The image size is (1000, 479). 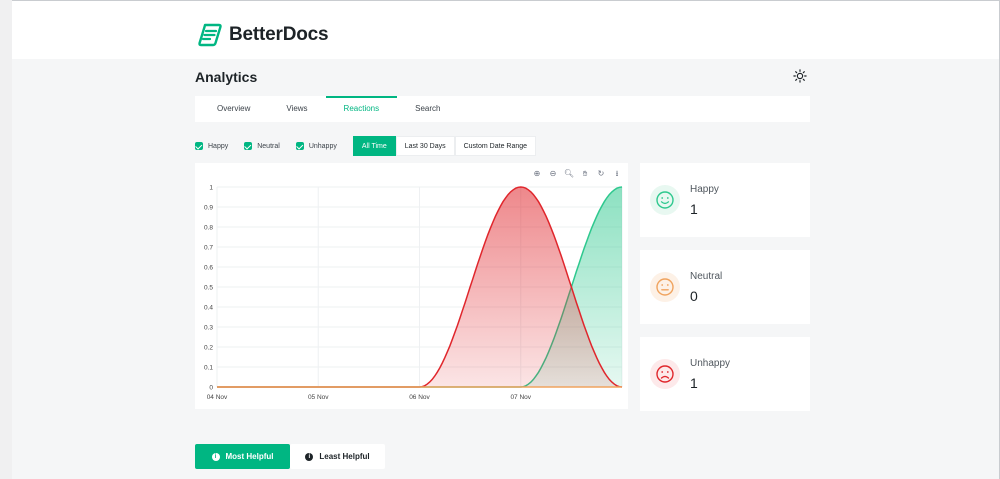 I want to click on x-tick-label: 05 Nov, so click(x=318, y=397).